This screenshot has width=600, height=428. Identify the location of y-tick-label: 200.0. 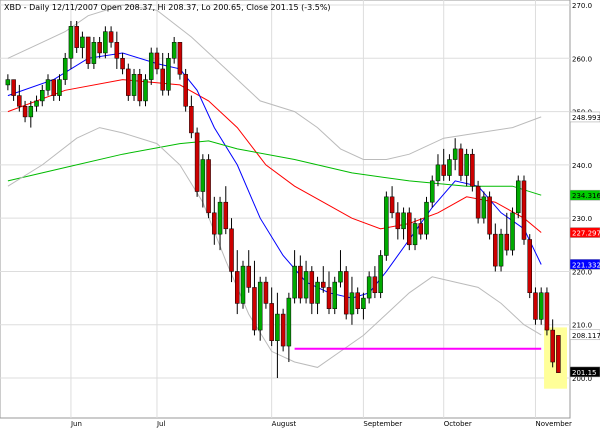
(582, 379).